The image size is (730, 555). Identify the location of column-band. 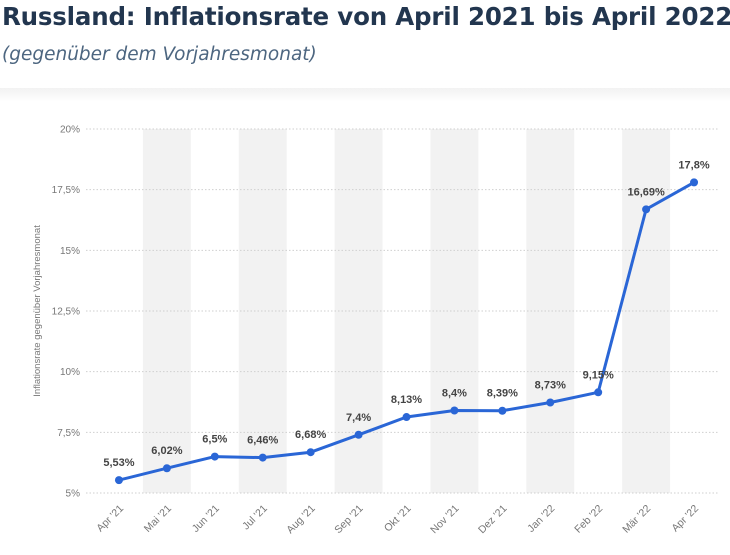
(550, 311).